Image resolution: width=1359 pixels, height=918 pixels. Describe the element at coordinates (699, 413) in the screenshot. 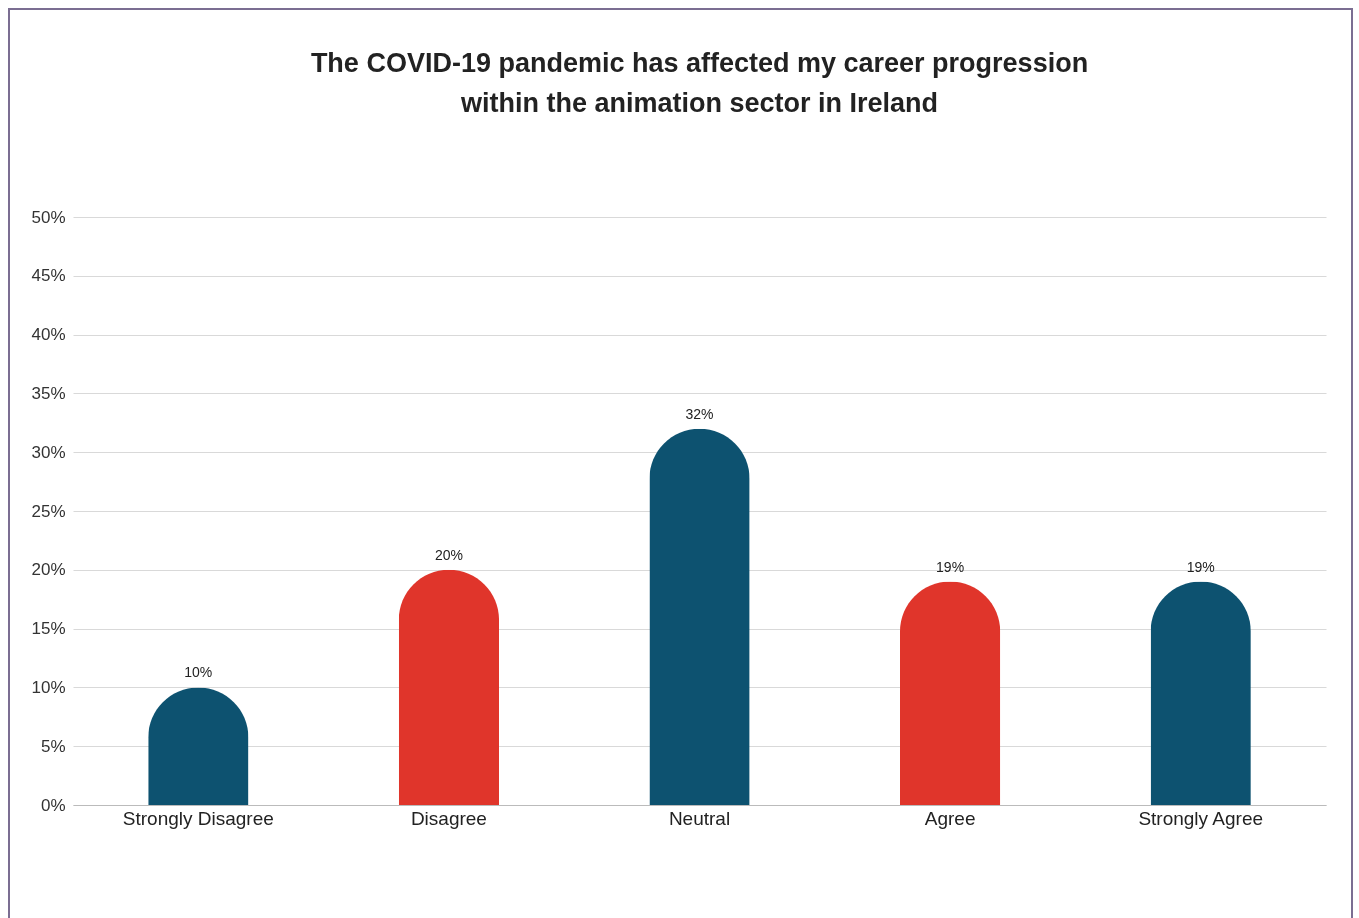

I see `data-label: 32%` at that location.